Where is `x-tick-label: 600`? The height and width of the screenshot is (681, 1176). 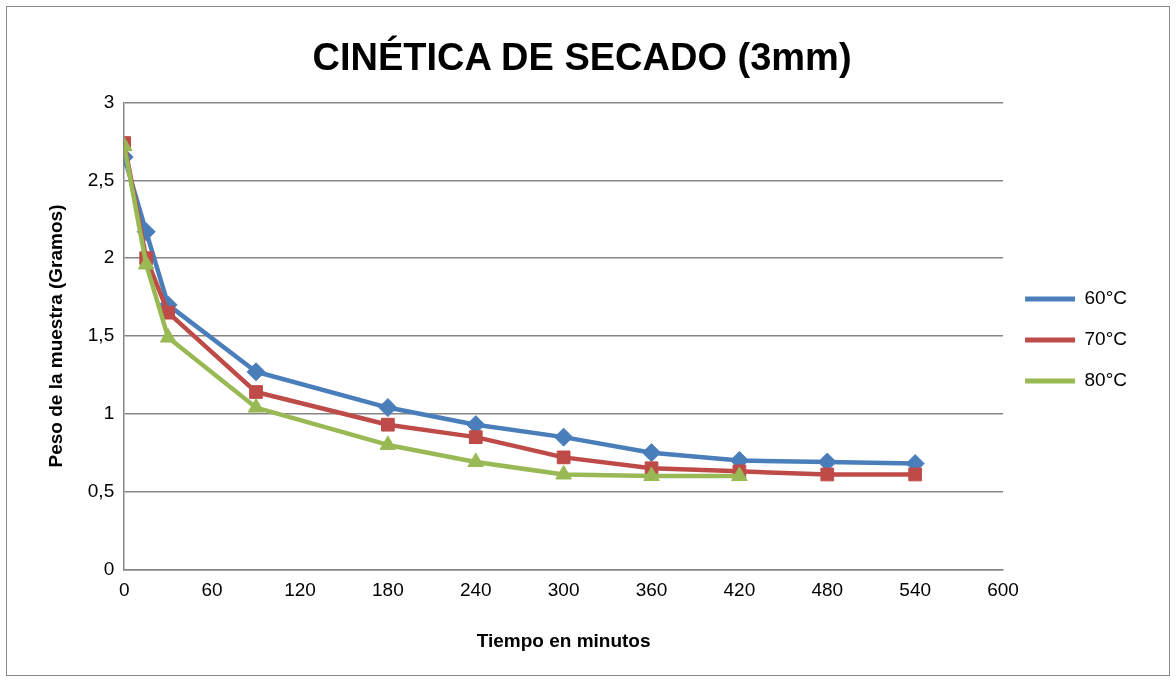
x-tick-label: 600 is located at coordinates (1003, 590).